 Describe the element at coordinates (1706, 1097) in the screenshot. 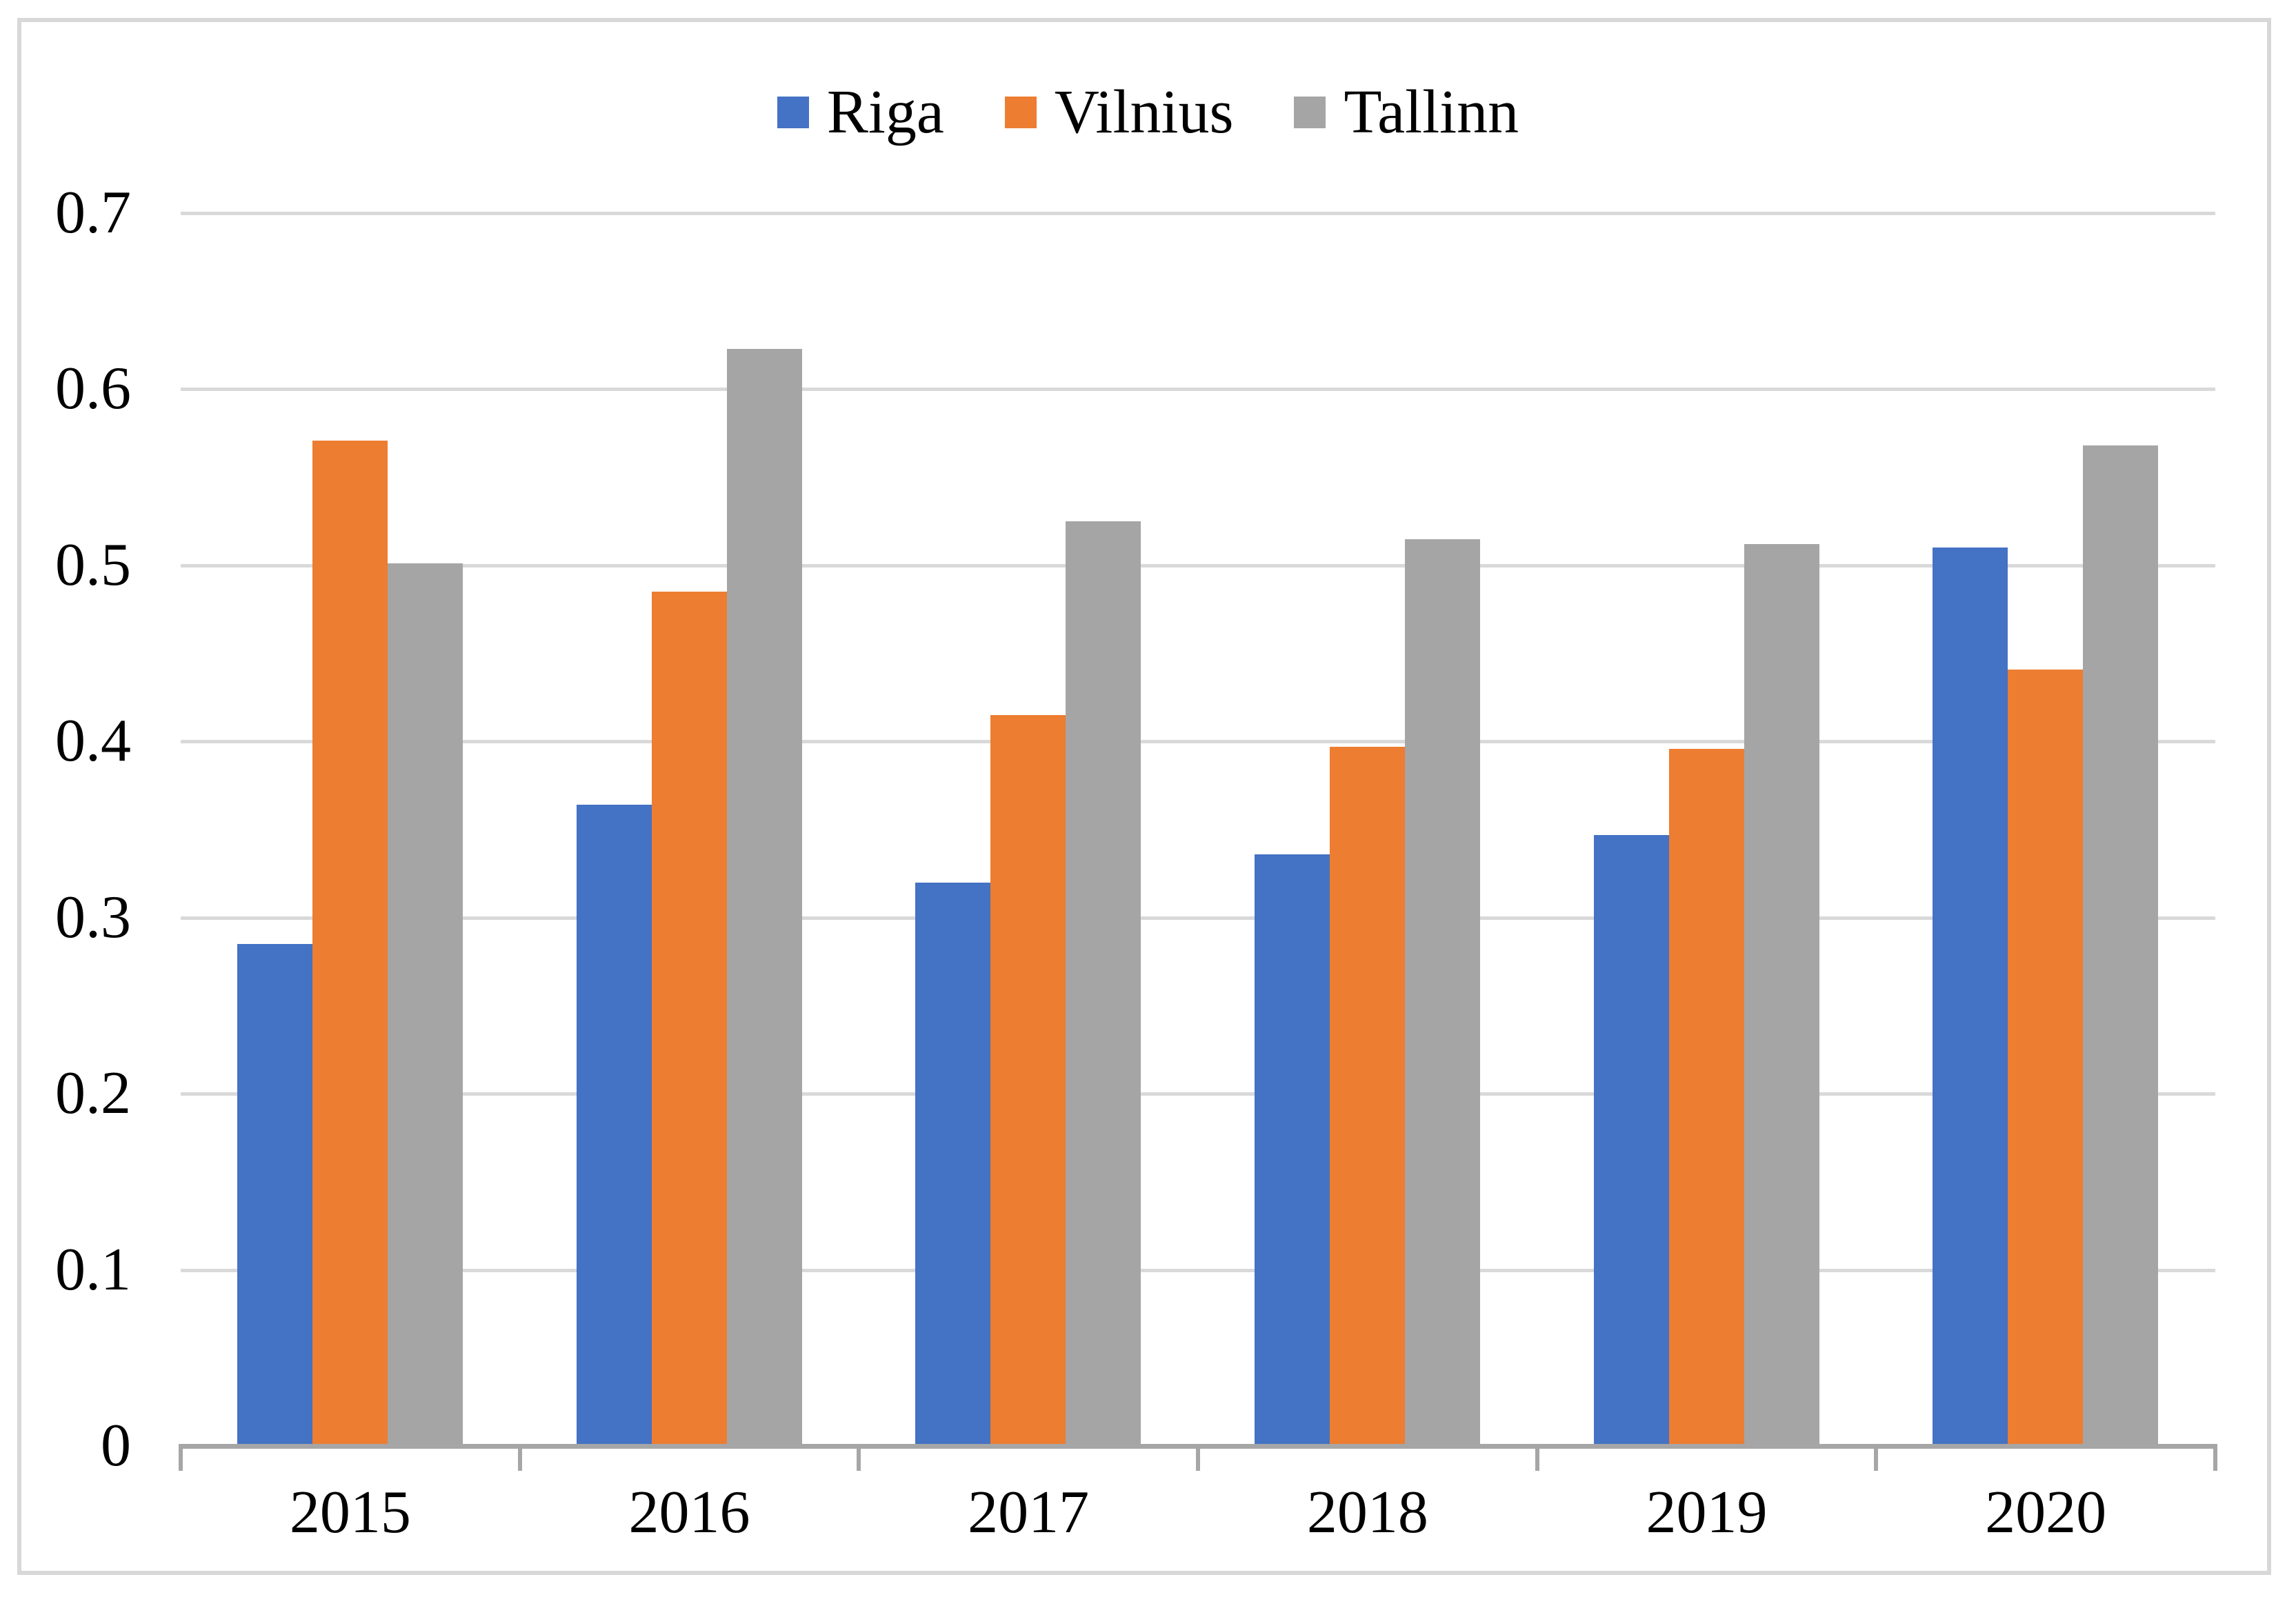

I see `bar-vilnius-2019` at that location.